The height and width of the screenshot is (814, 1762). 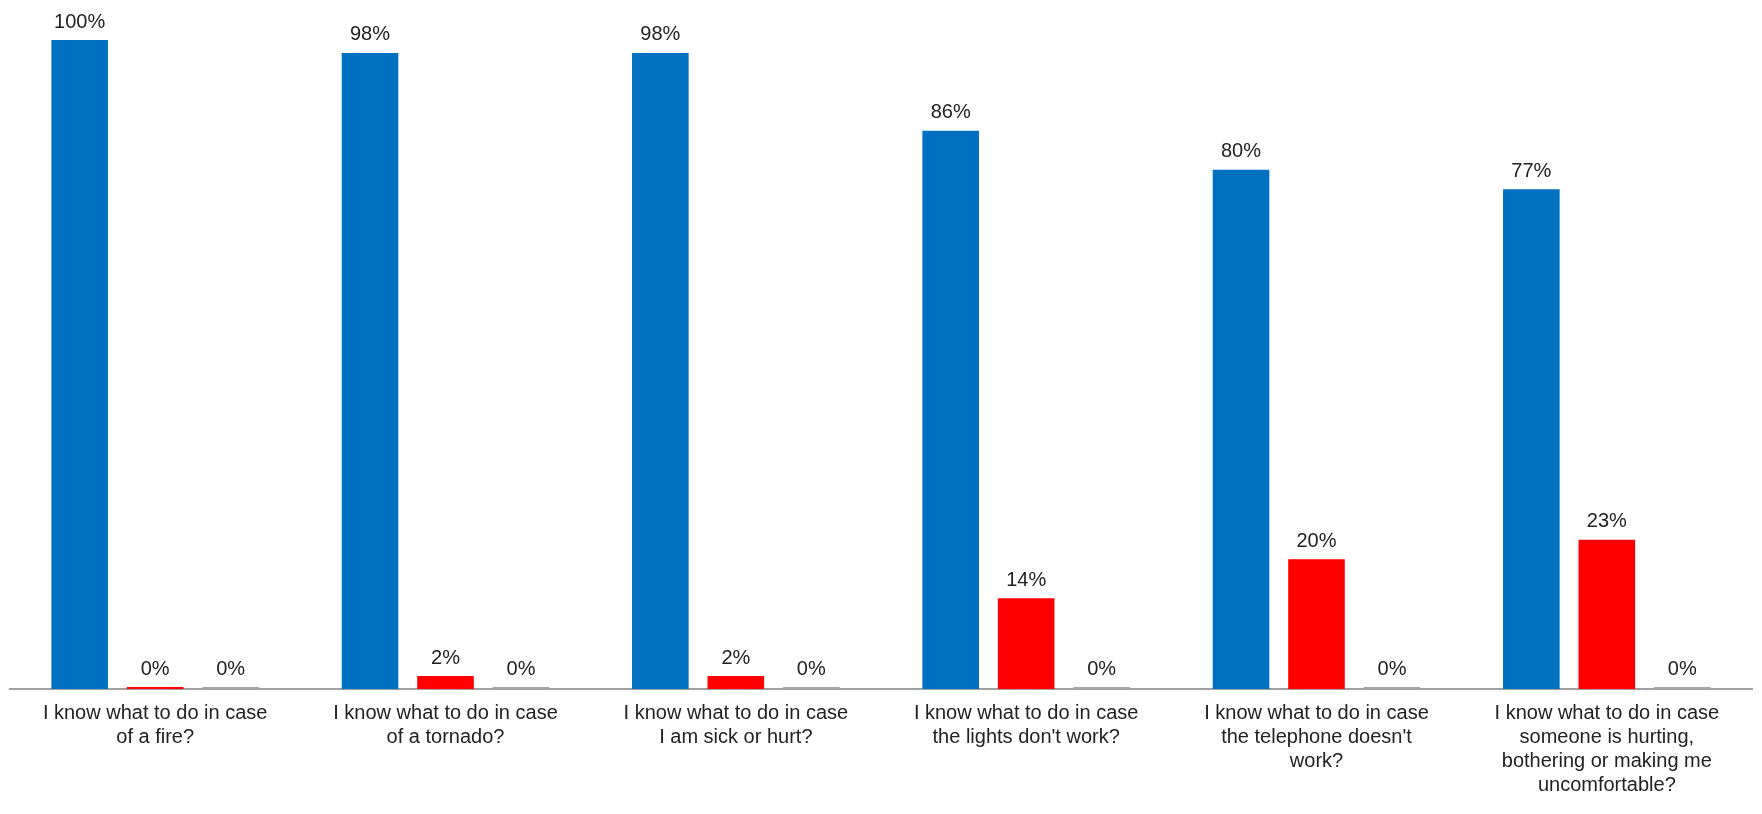 What do you see at coordinates (1607, 747) in the screenshot?
I see `x-tick-label: I know what to do in case someone is hurting, bothering or making me uncomfortable?` at bounding box center [1607, 747].